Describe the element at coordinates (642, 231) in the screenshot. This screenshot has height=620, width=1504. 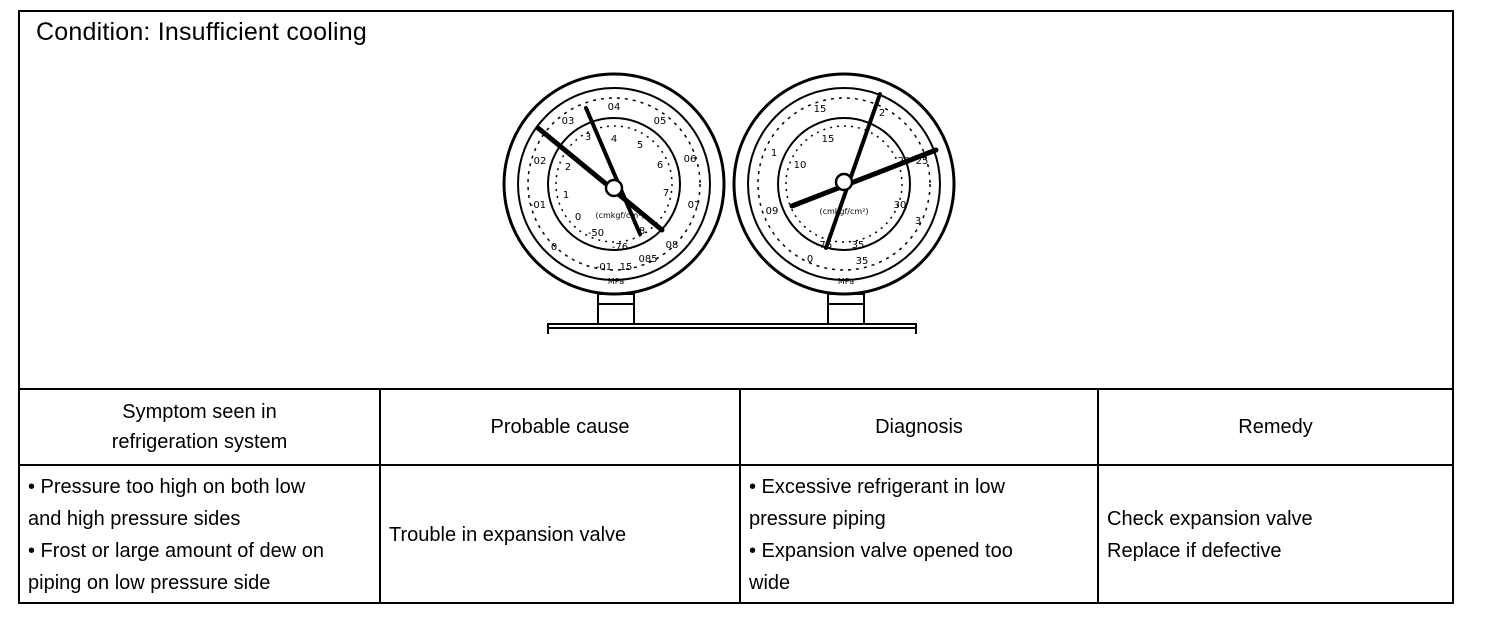
I see `low-inner-tick: 8` at that location.